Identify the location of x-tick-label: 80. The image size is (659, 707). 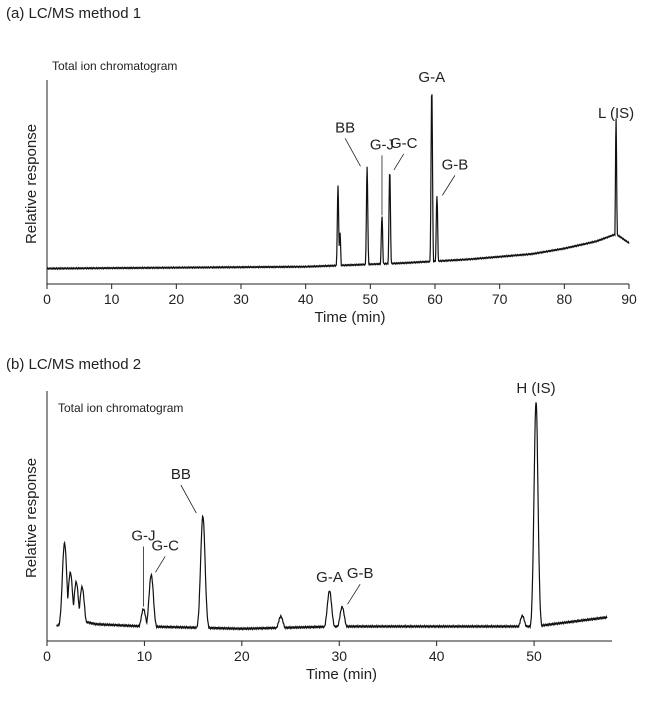
(565, 299).